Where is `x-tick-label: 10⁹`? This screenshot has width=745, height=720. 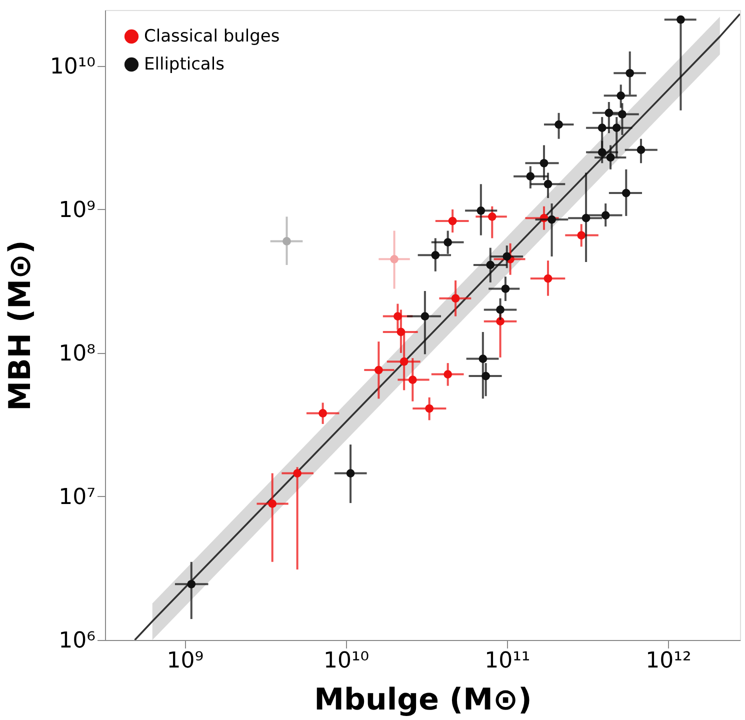 x-tick-label: 10⁹ is located at coordinates (185, 661).